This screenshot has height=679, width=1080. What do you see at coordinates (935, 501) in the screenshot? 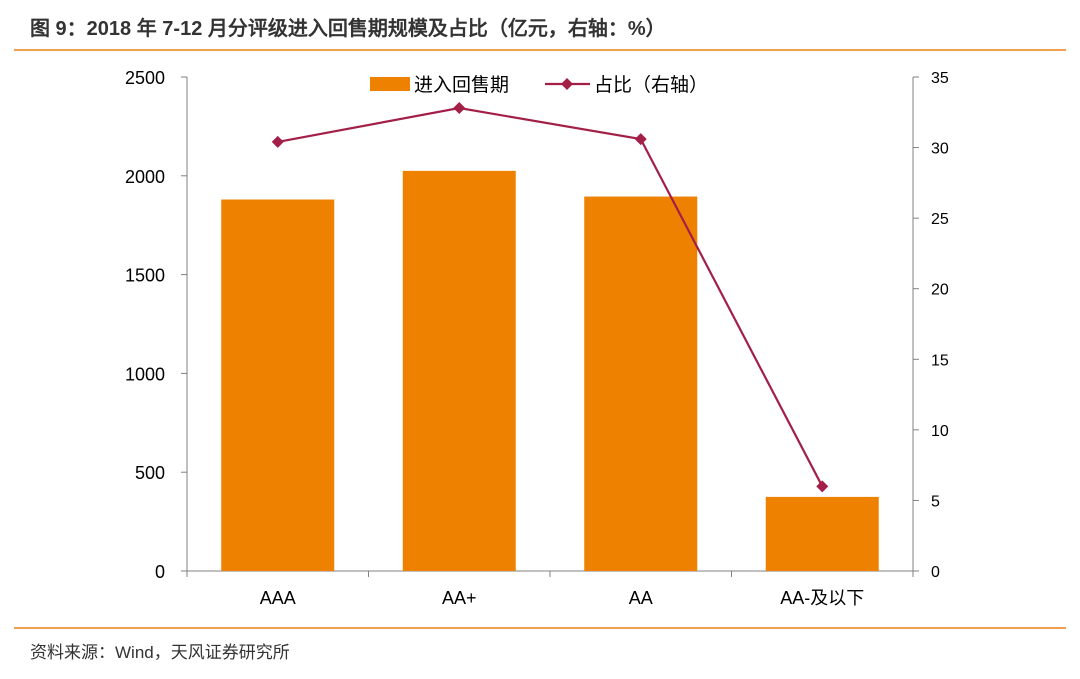
I see `right-axis-tick-label: 5` at bounding box center [935, 501].